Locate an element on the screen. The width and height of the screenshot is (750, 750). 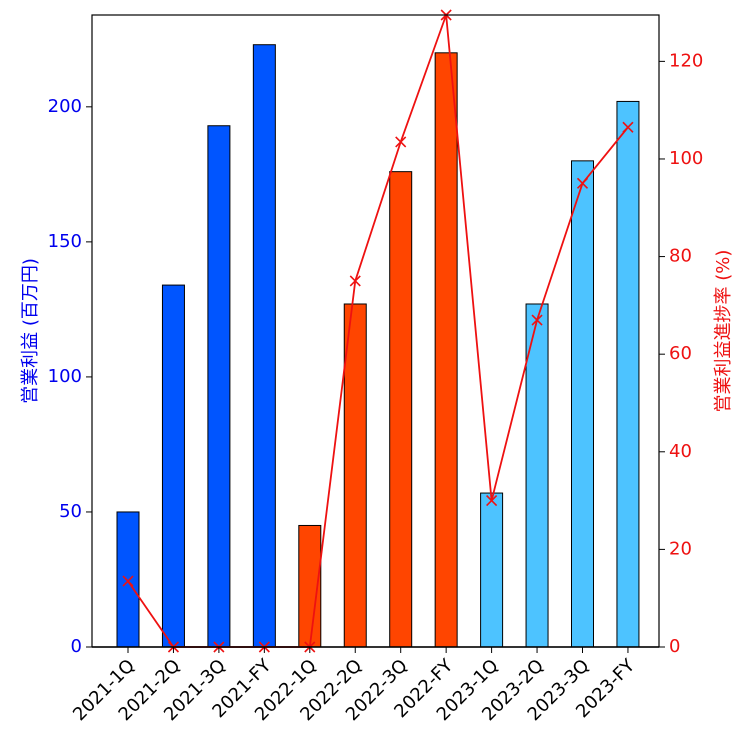
bar-2022-2q is located at coordinates (355, 475).